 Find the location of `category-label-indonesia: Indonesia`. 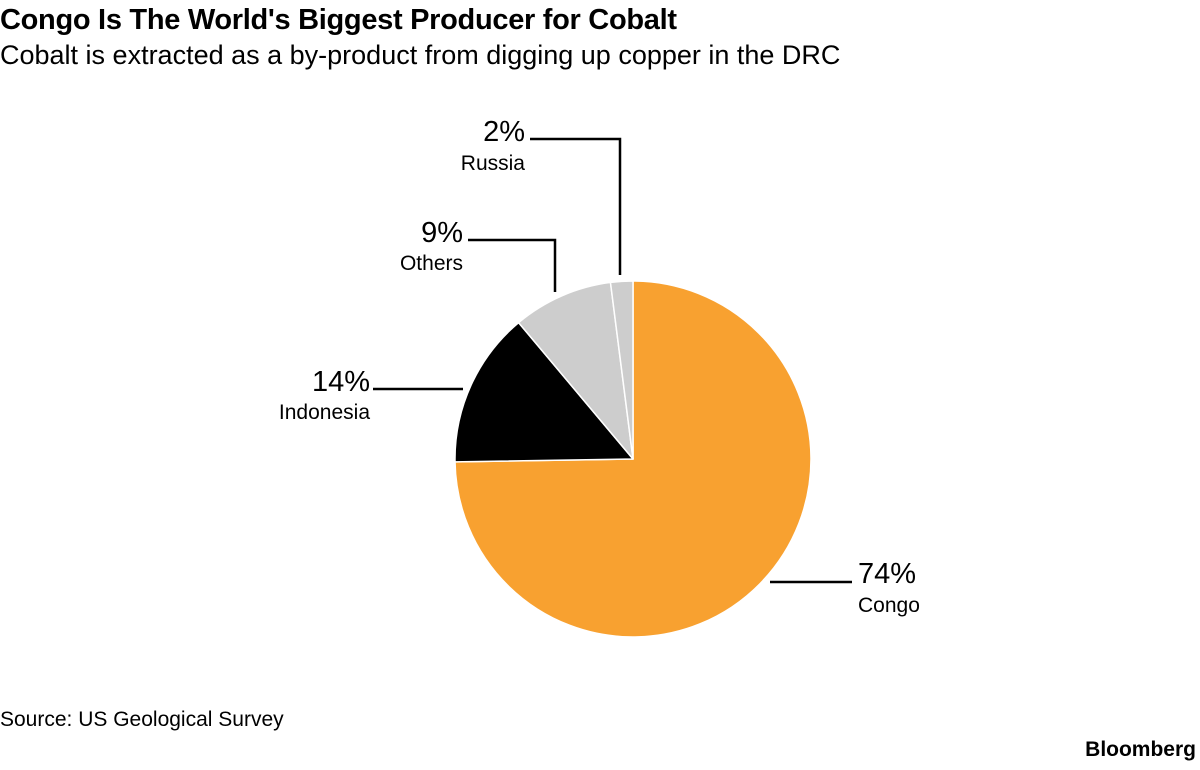

category-label-indonesia: Indonesia is located at coordinates (324, 412).